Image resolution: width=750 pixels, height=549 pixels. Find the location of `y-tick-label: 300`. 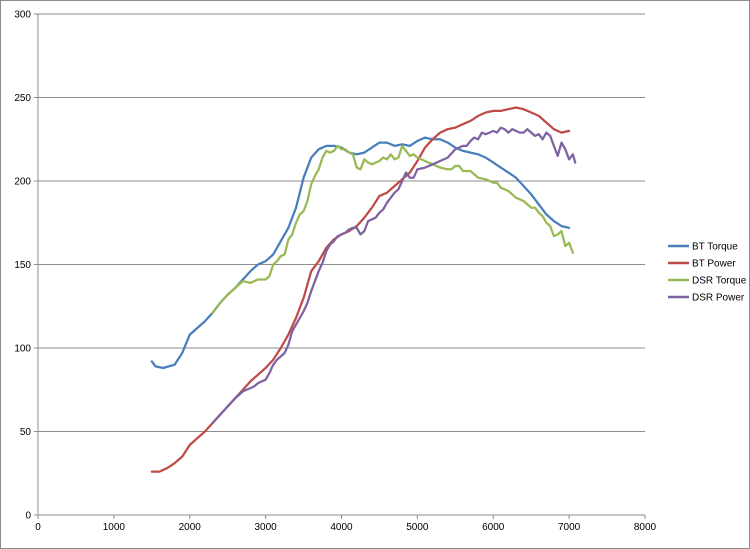

y-tick-label: 300 is located at coordinates (22, 15).